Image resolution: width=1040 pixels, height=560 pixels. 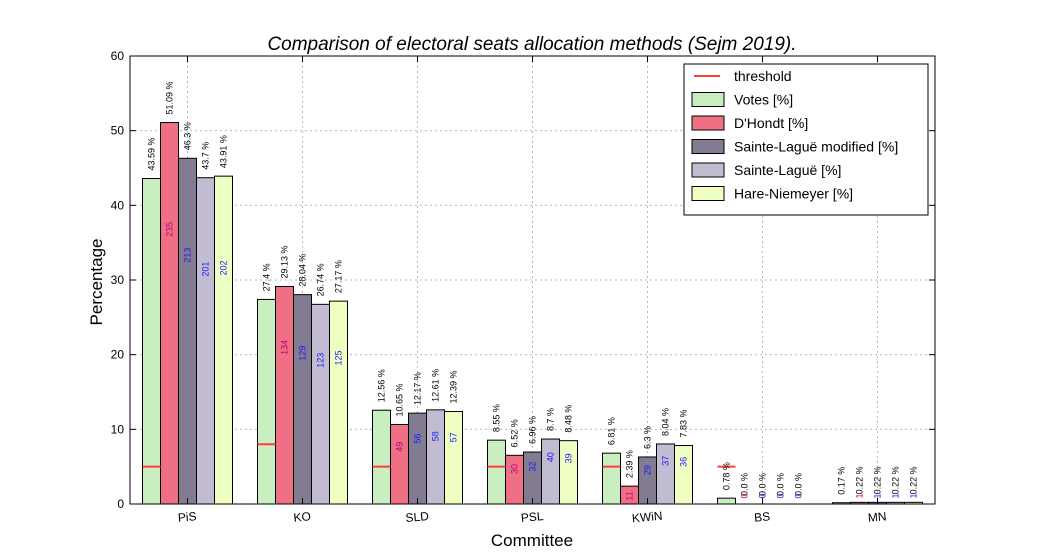 I want to click on bar-value-label: 46.3 %, so click(x=188, y=136).